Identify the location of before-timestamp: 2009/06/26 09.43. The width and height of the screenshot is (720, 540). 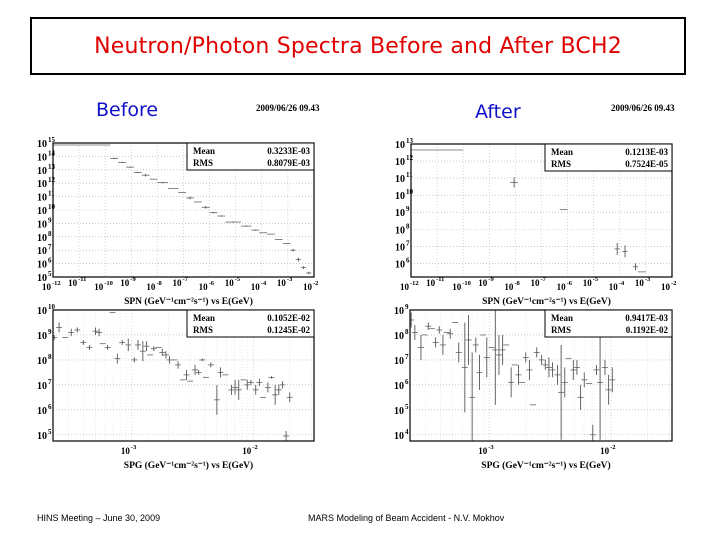
(288, 108).